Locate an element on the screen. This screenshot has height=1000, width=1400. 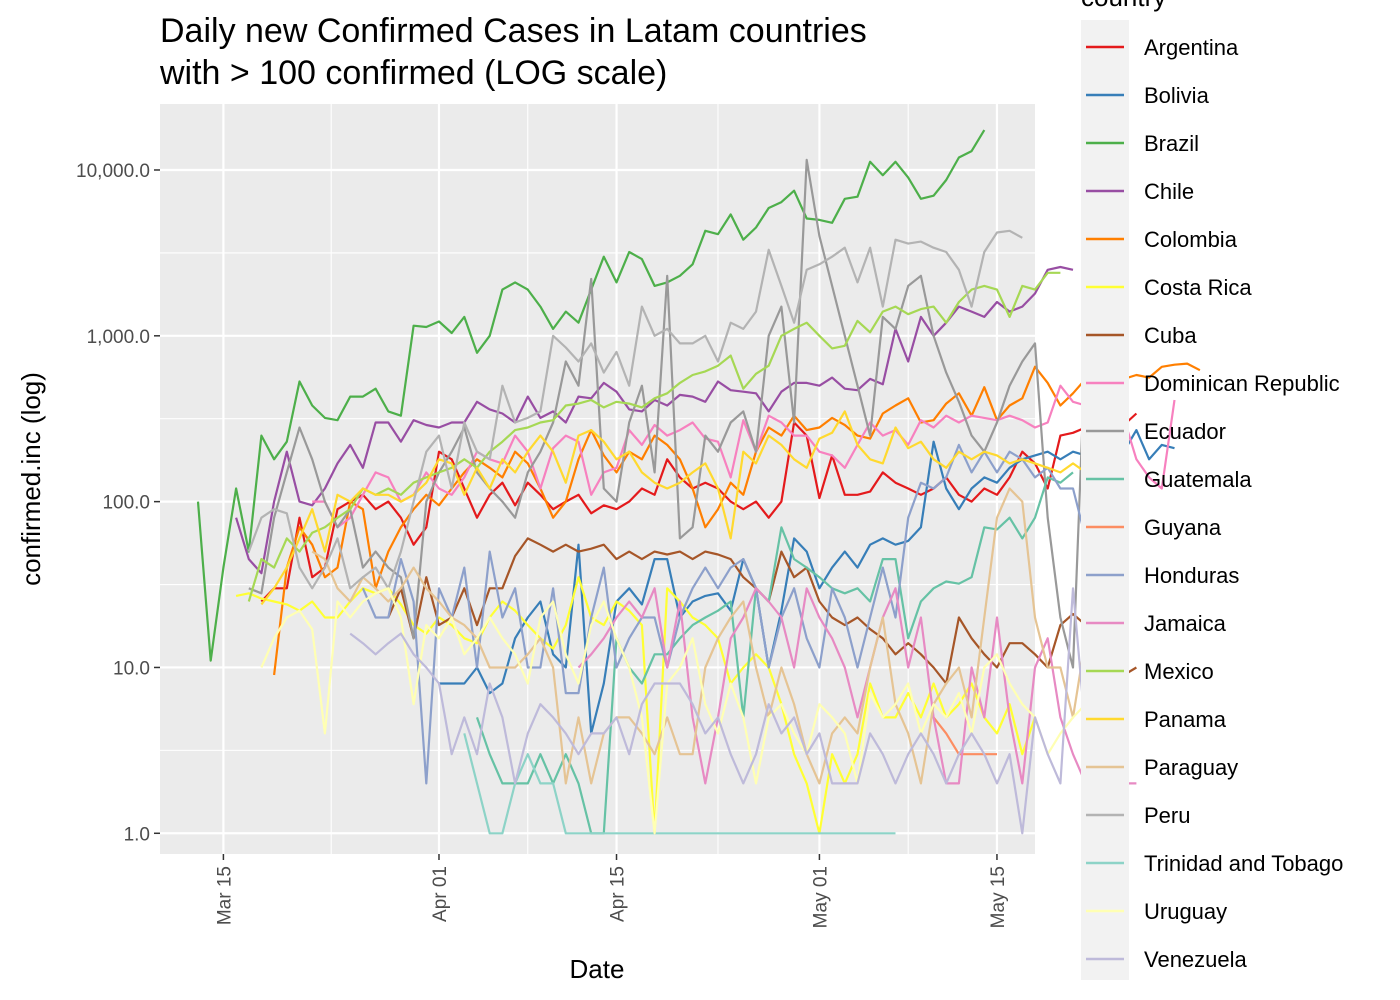
legend-label-venezuela: Venezuela is located at coordinates (1196, 959).